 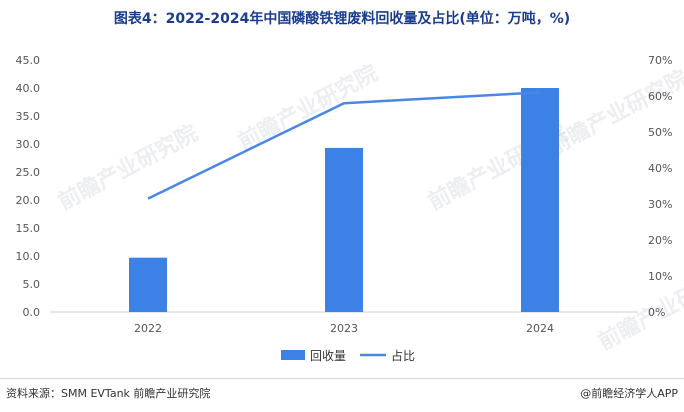 I want to click on left-axis-tick-label: 5.0, so click(x=32, y=284).